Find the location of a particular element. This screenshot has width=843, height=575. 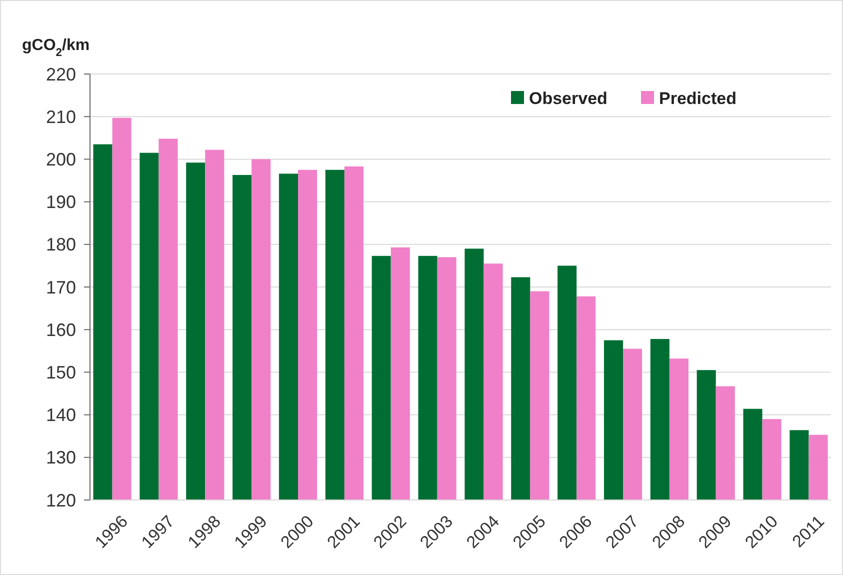

legend-label: Observed is located at coordinates (568, 98).